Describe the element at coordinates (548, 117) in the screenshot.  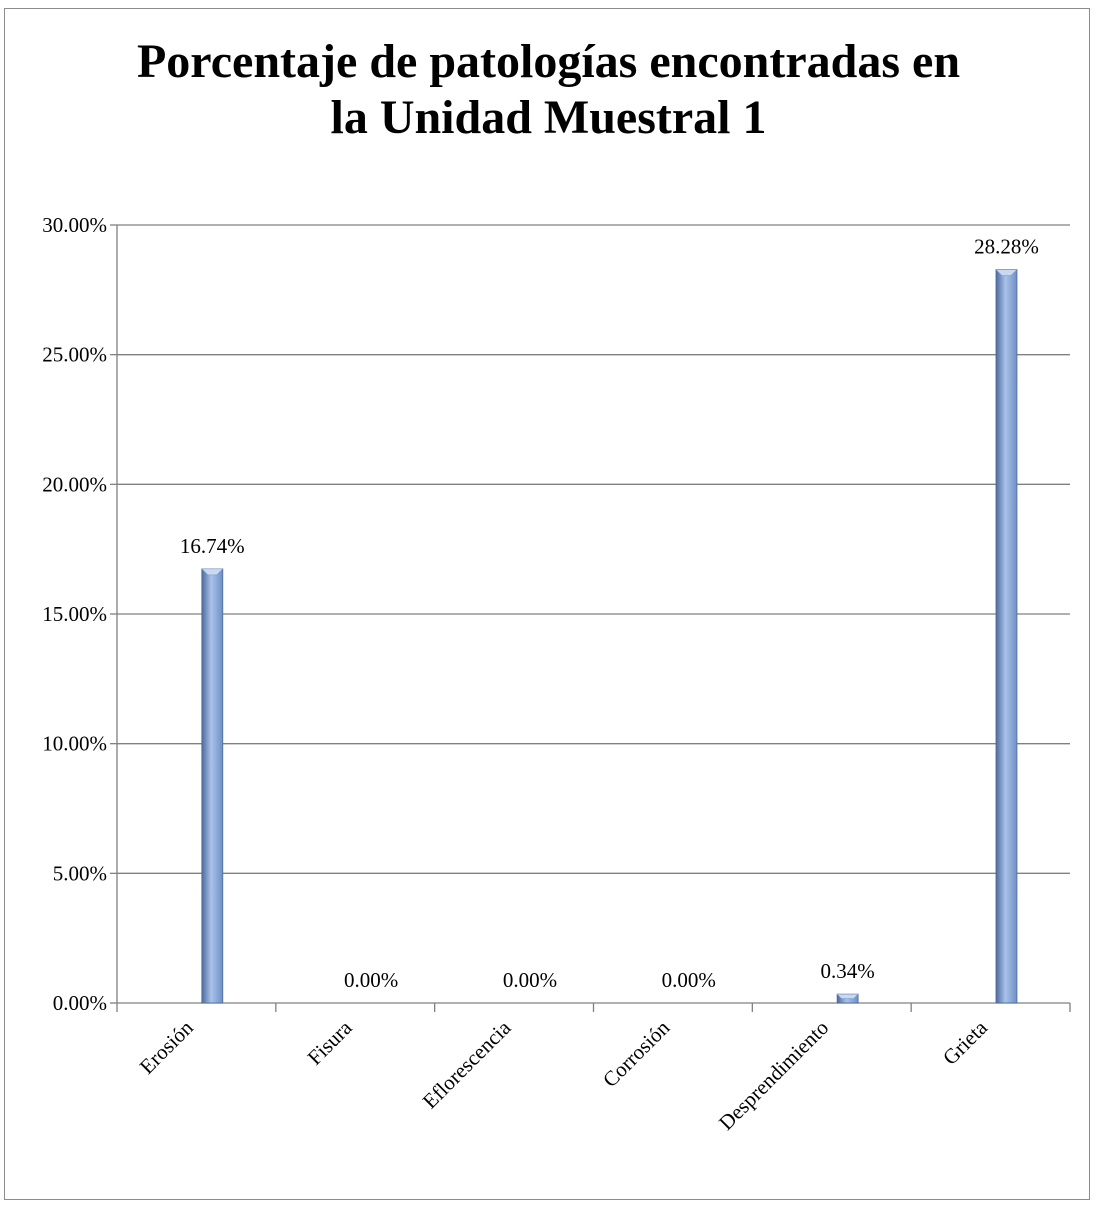
I see `chart-title-line-2: la Unidad Muestral 1` at that location.